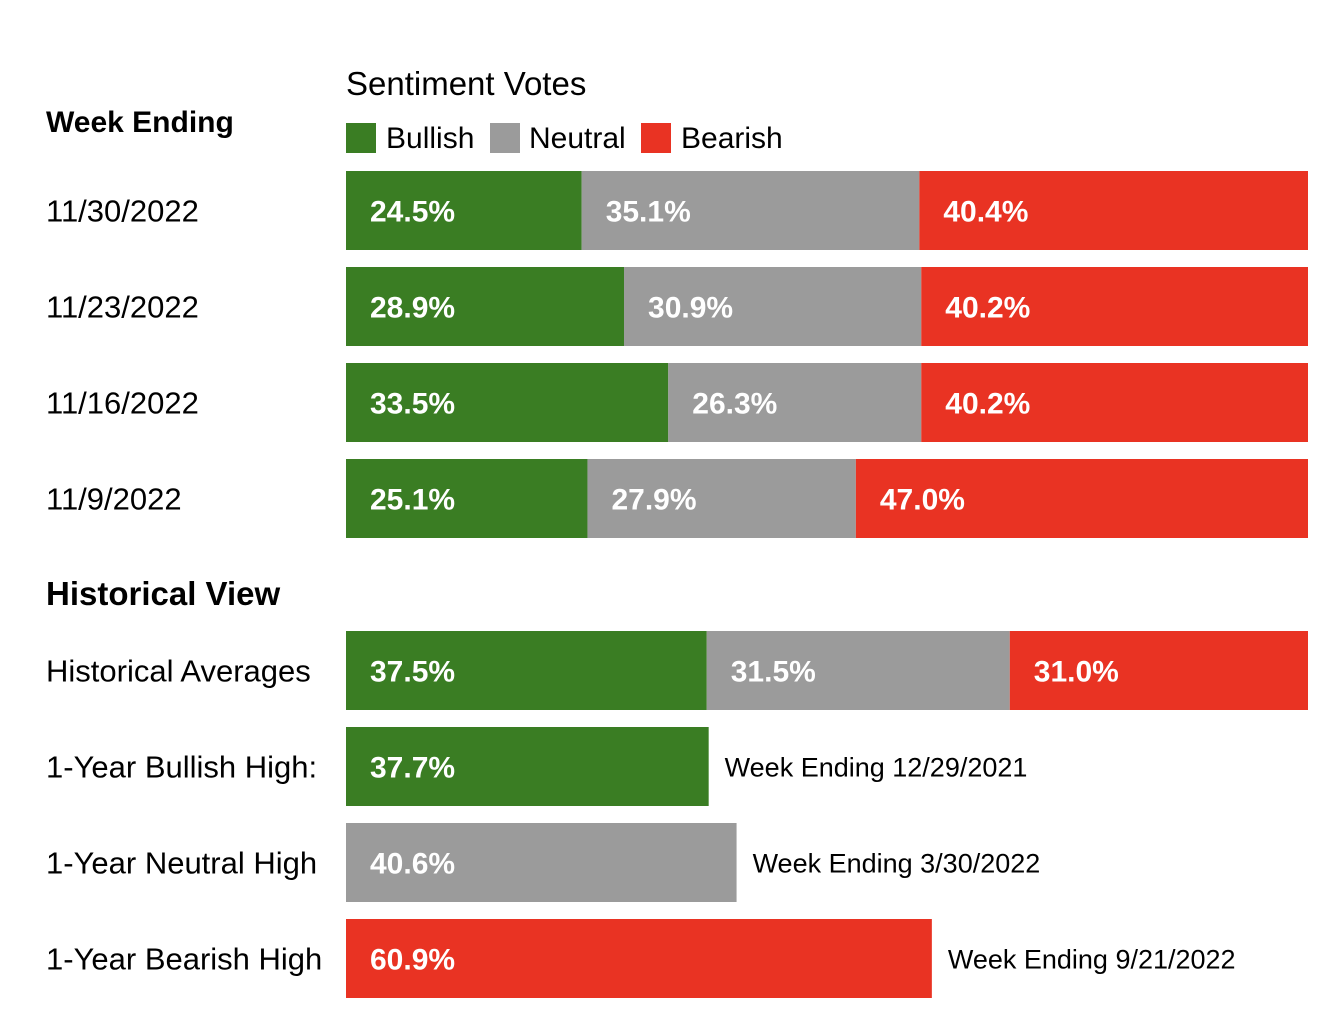 The image size is (1336, 1022). Describe the element at coordinates (181, 863) in the screenshot. I see `one-year-neutral-high-label: 1-Year Neutral High` at that location.